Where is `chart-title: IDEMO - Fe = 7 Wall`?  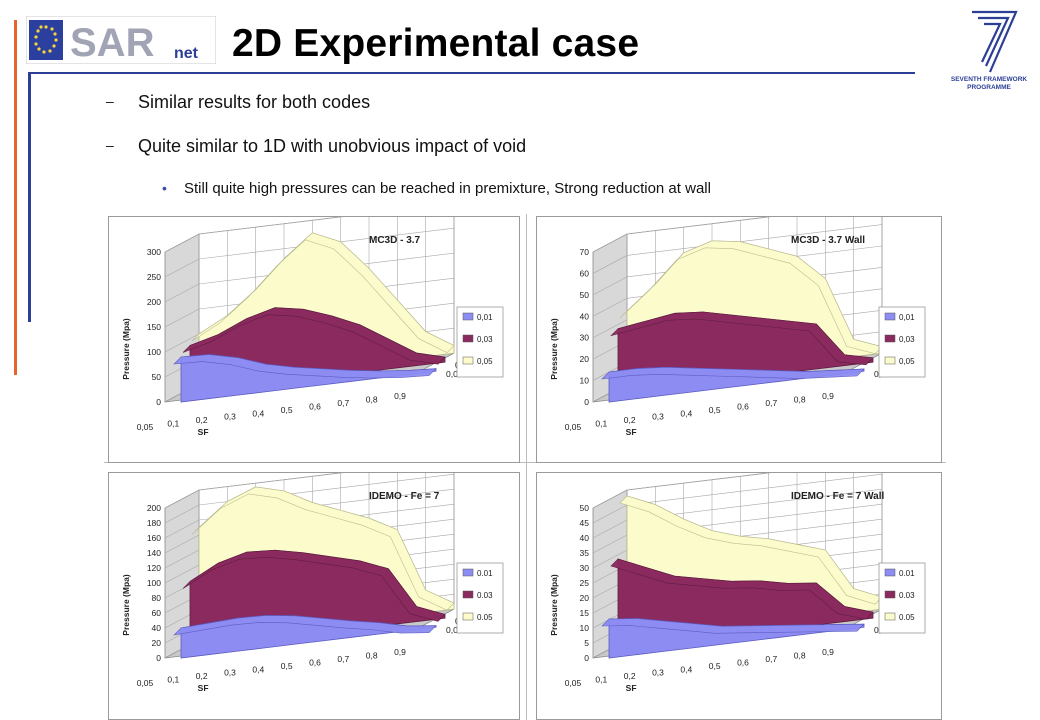
chart-title: IDEMO - Fe = 7 Wall is located at coordinates (837, 496).